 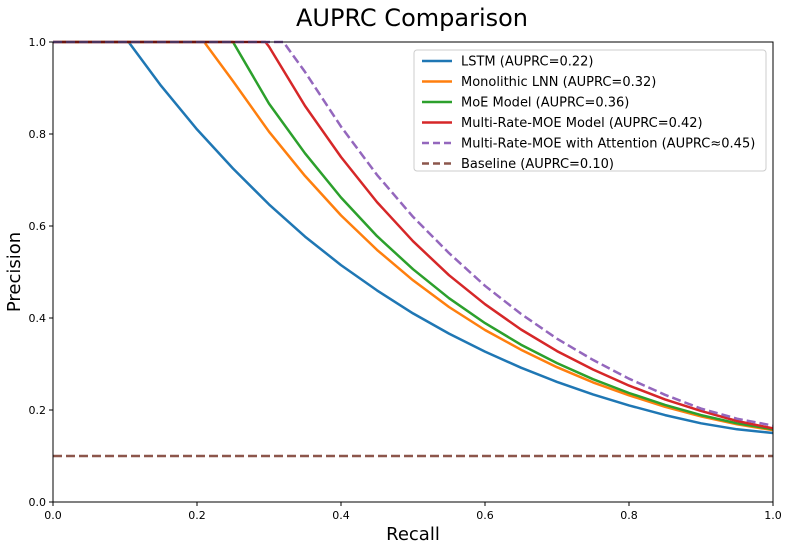 I want to click on x-tick-label: 1.0, so click(x=773, y=515).